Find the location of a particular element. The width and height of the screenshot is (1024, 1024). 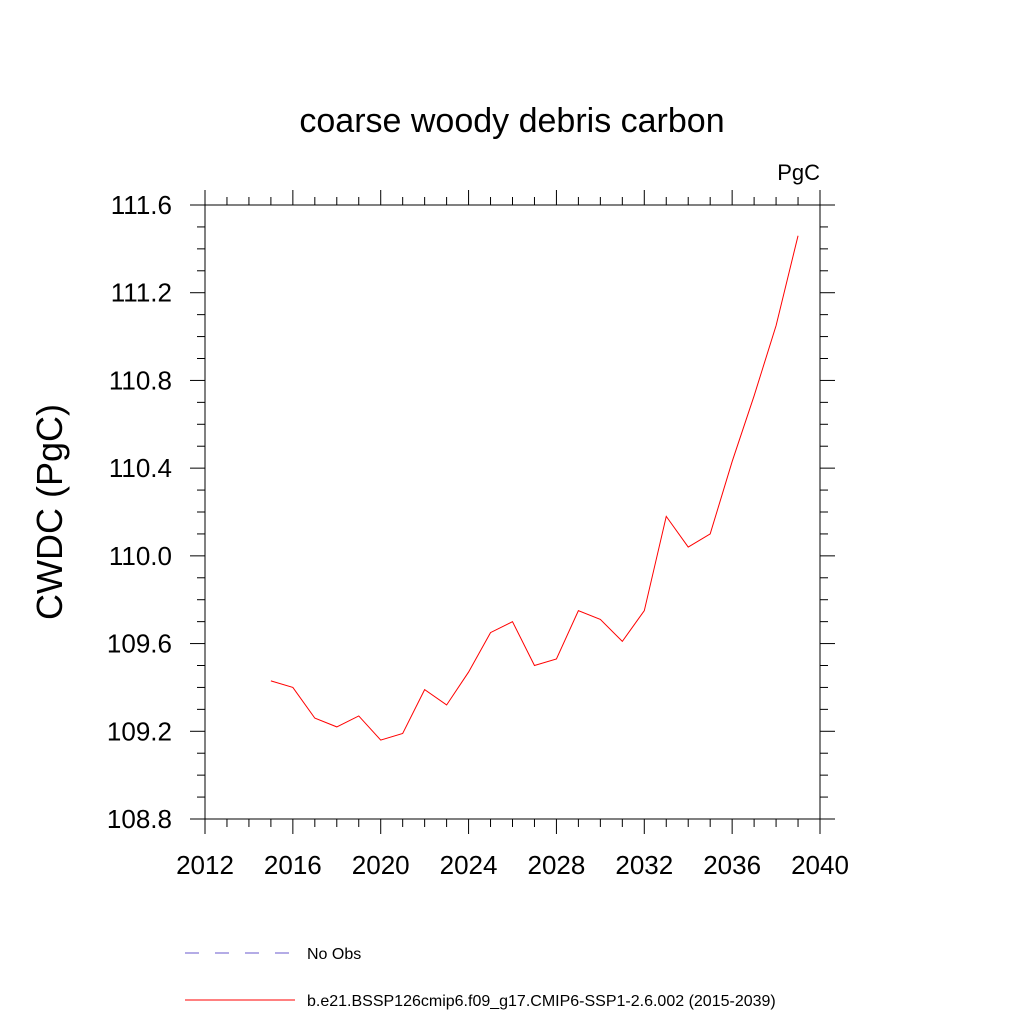

y-tick-label: 109.2 is located at coordinates (139, 731).